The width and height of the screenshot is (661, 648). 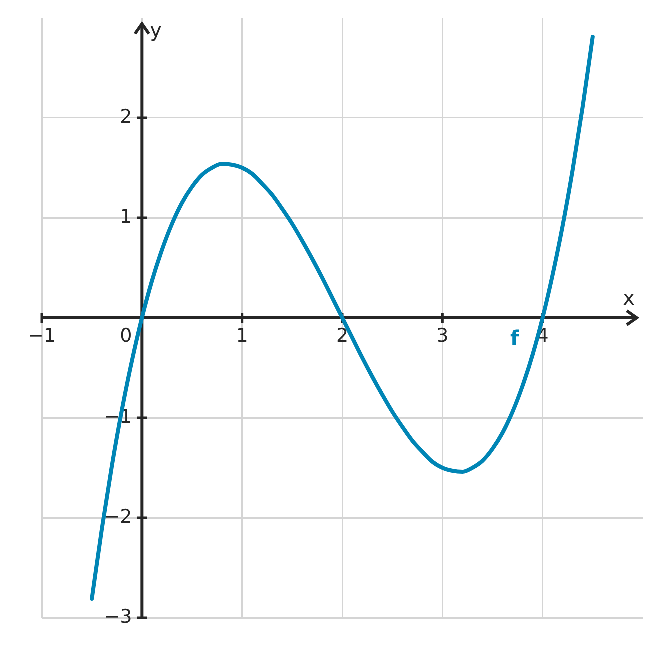 I want to click on y-tick-label: −3, so click(x=118, y=617).